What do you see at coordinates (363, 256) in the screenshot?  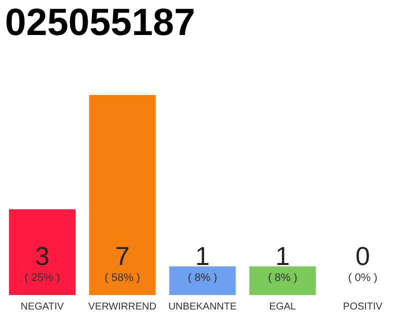 I see `data-label: 0` at bounding box center [363, 256].